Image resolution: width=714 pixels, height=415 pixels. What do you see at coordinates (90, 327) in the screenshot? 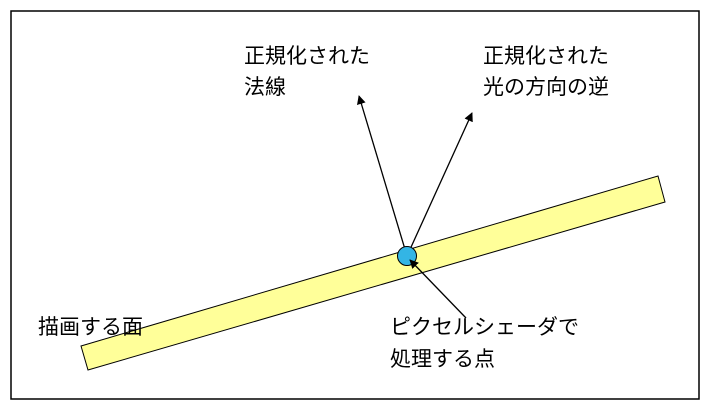
I see `surface-label: 描画する面` at bounding box center [90, 327].